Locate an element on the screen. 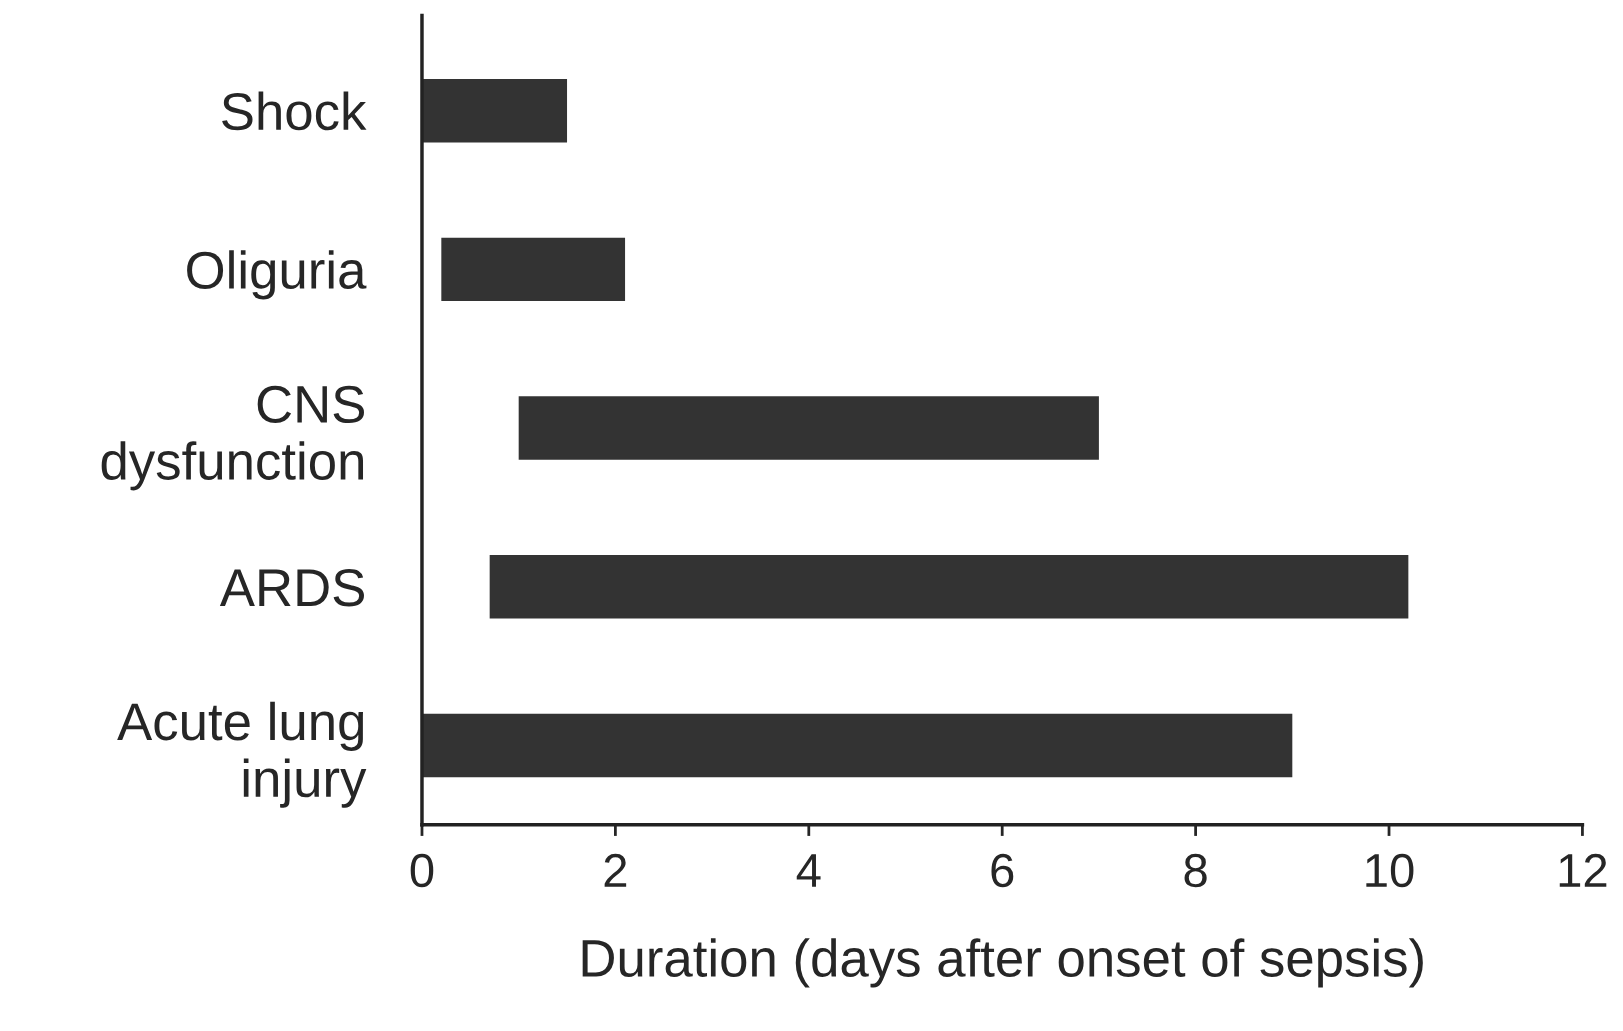  y-tick-label: CNS dysfunction is located at coordinates (232, 438).